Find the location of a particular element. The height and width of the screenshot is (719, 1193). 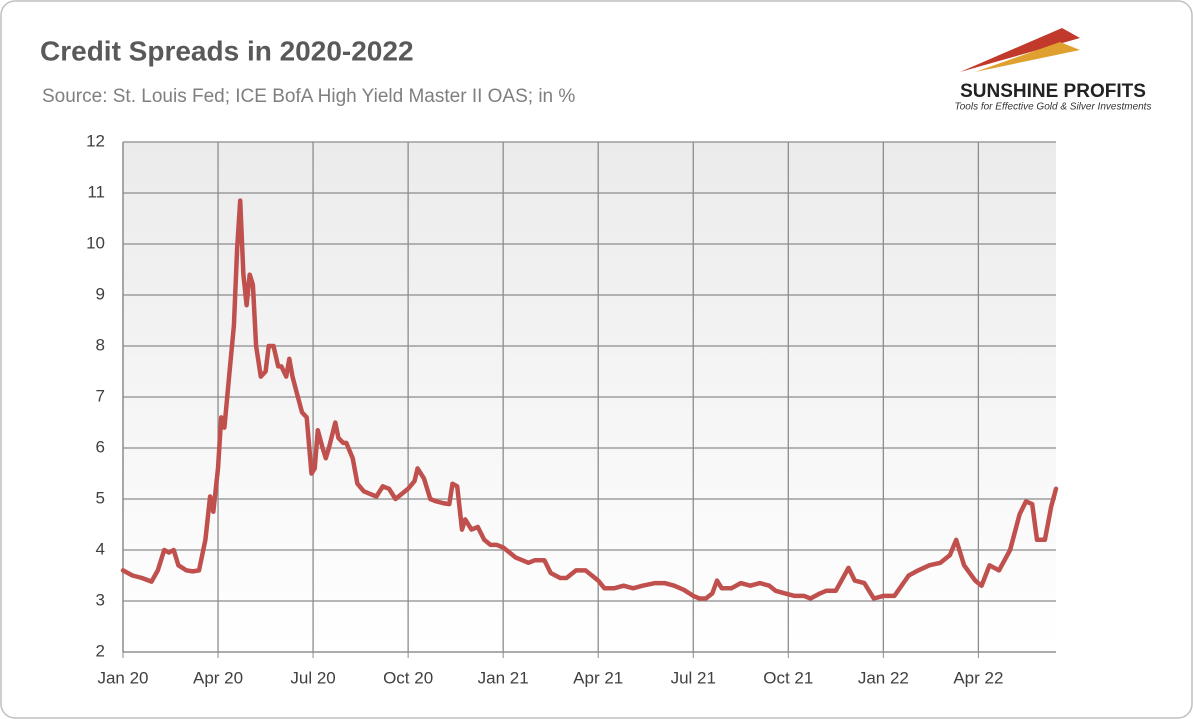

x-tick-label: Jan 21 is located at coordinates (503, 677).